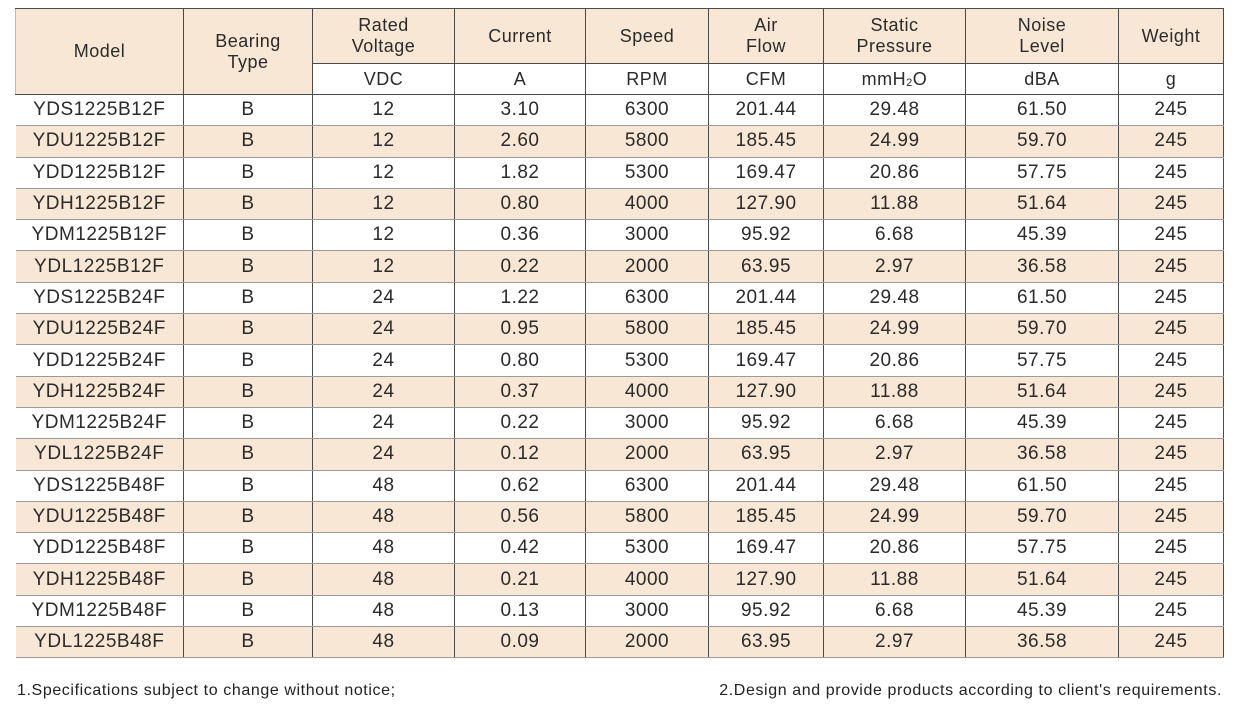 This screenshot has width=1250, height=727. Describe the element at coordinates (520, 642) in the screenshot. I see `value-cell: 0.09` at that location.